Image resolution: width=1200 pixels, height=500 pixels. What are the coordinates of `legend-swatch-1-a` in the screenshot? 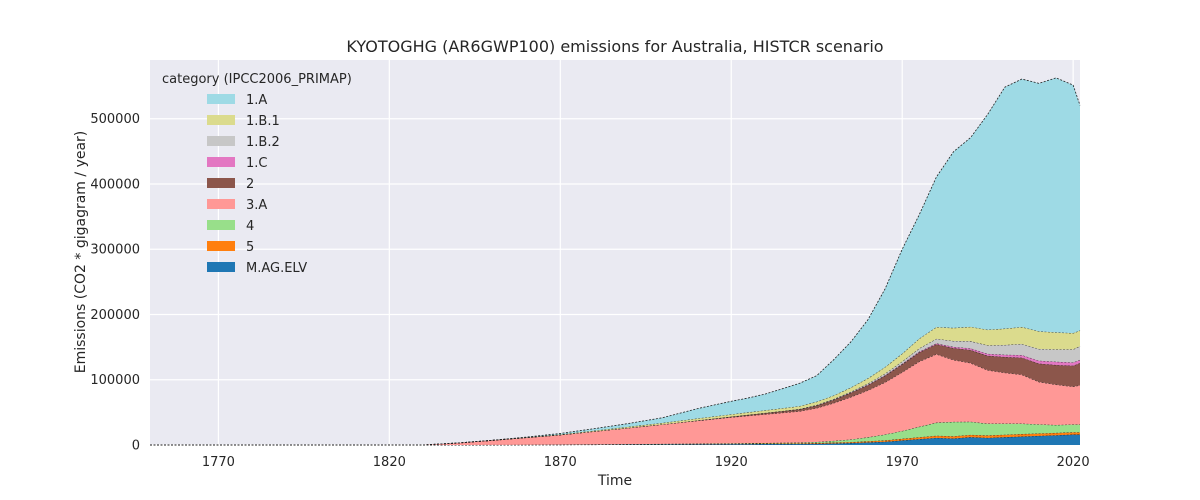 It's located at (221, 99).